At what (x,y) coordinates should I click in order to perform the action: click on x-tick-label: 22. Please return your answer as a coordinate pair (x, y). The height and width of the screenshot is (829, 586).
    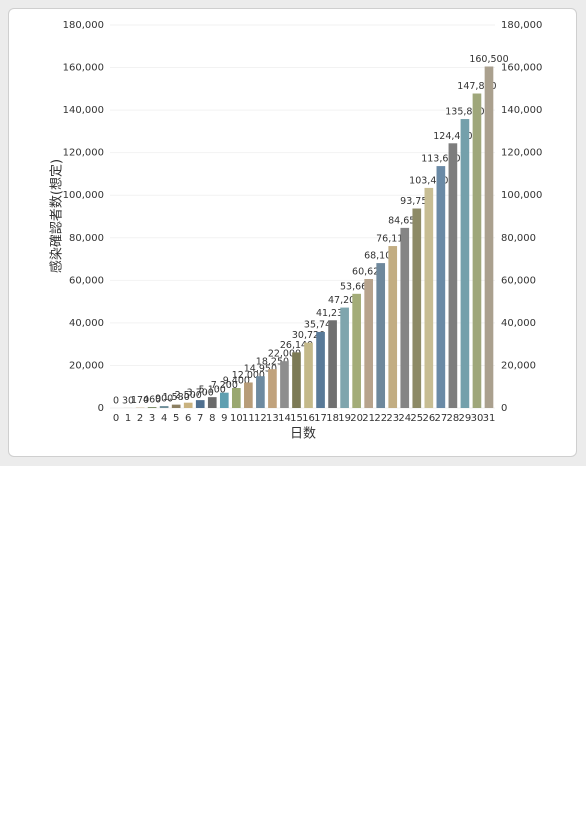
    Looking at the image, I should click on (380, 418).